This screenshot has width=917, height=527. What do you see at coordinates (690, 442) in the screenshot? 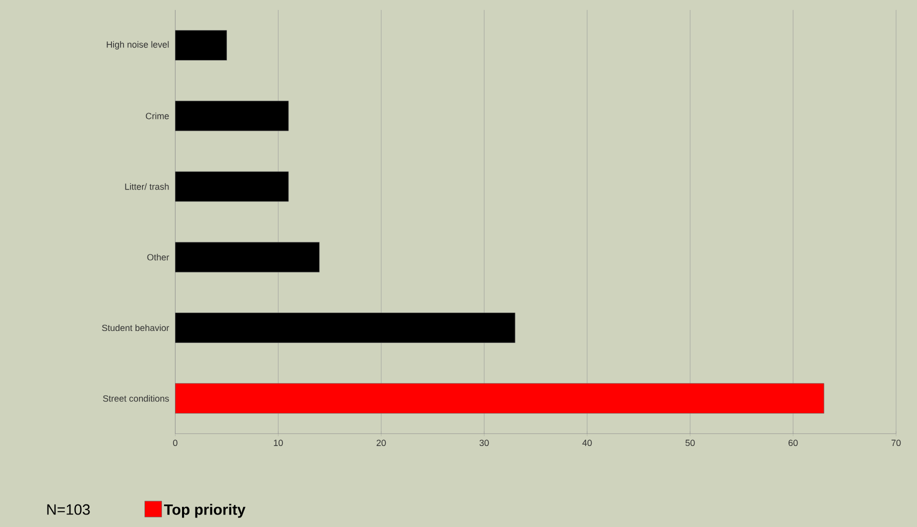
I see `x-tick-label: 50` at bounding box center [690, 442].